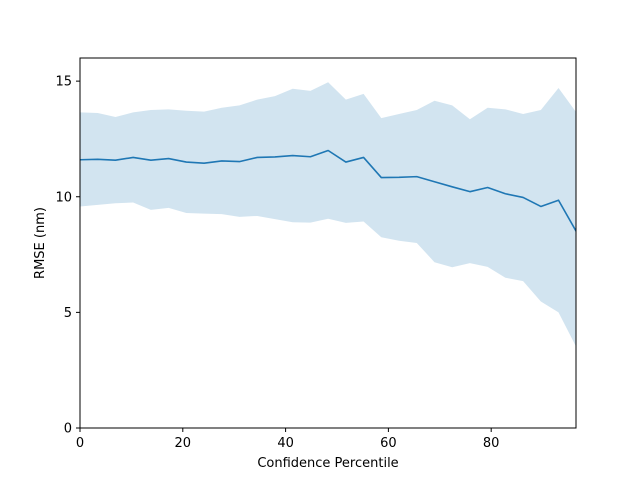 The height and width of the screenshot is (480, 640). I want to click on y-tick-label: 15, so click(63, 82).